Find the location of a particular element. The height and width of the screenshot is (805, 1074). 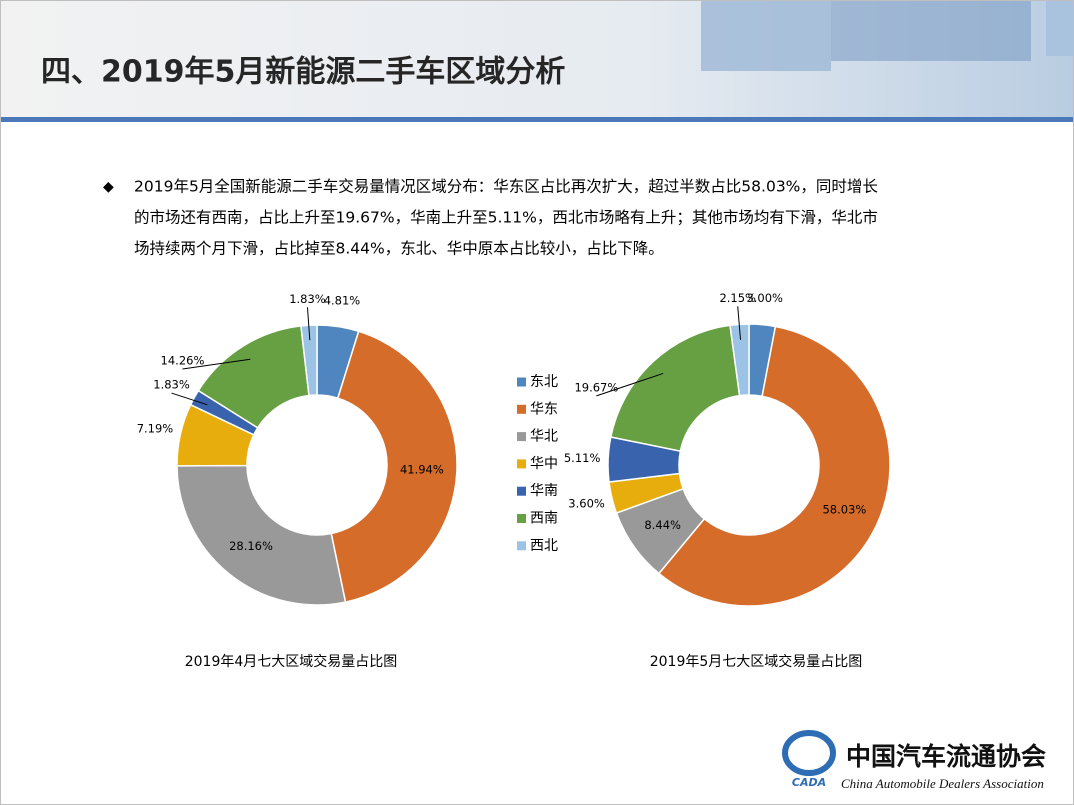

data-label: 28.16% is located at coordinates (251, 546).